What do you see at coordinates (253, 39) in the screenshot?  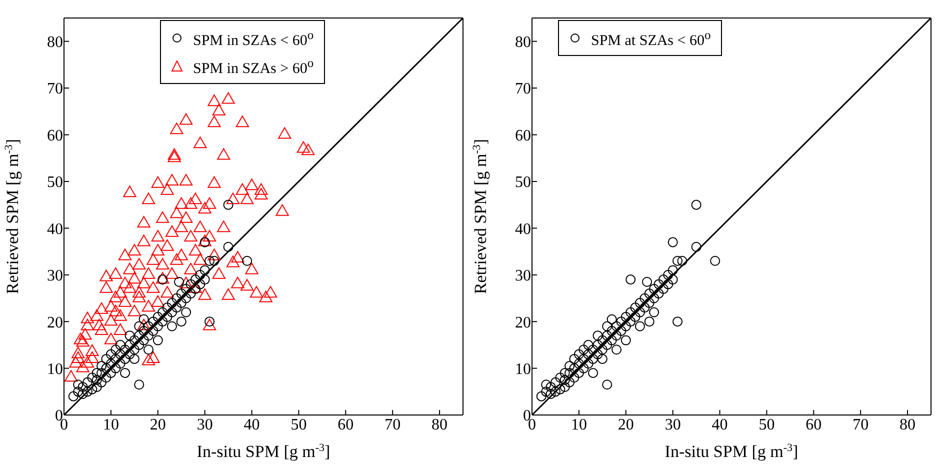 I see `legend-label: SPM in SZAs < 60$^{o}$` at bounding box center [253, 39].